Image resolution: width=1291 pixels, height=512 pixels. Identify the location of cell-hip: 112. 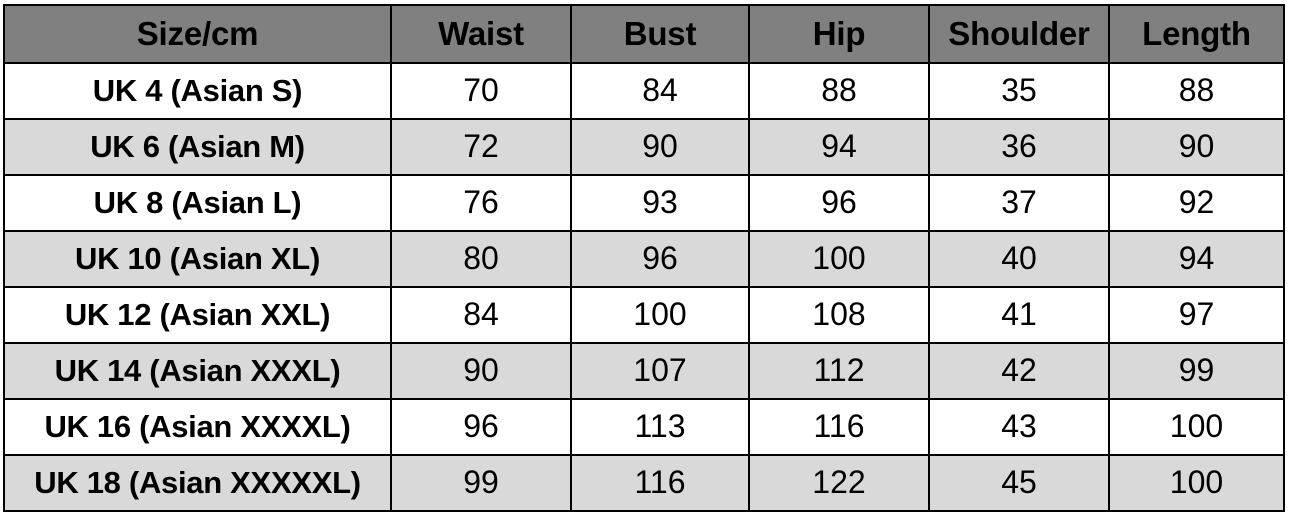
(839, 371).